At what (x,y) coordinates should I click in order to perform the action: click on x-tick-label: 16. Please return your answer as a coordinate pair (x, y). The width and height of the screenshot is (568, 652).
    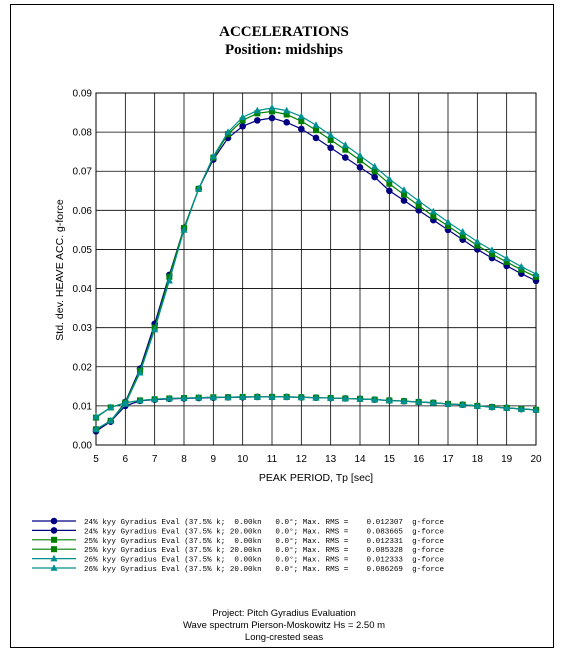
    Looking at the image, I should click on (419, 459).